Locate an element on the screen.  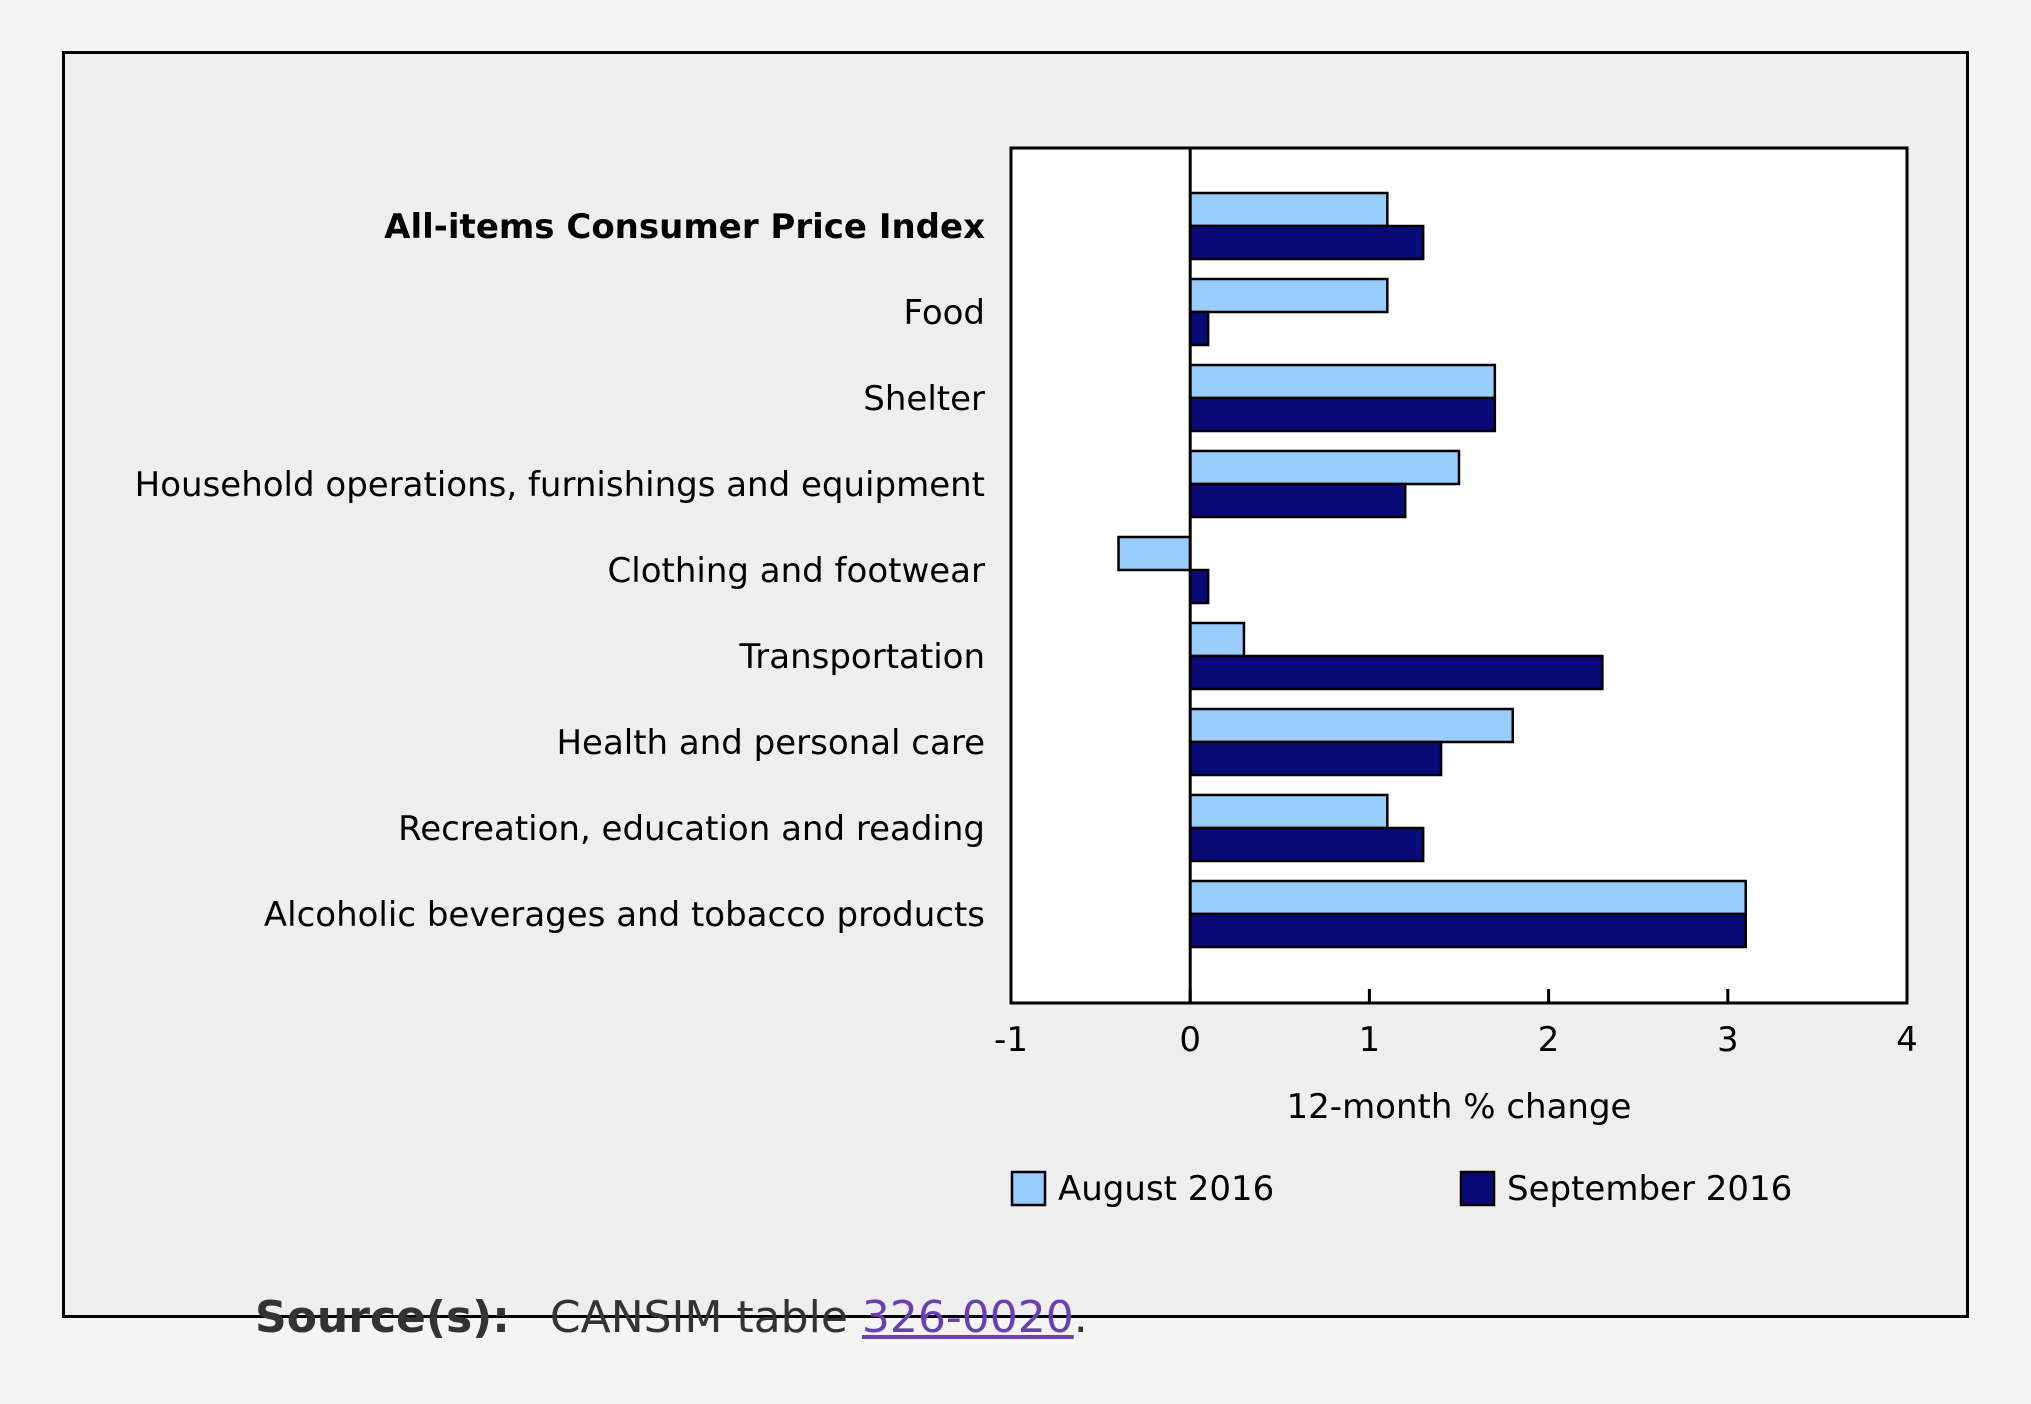
category-label: Shelter is located at coordinates (924, 399).